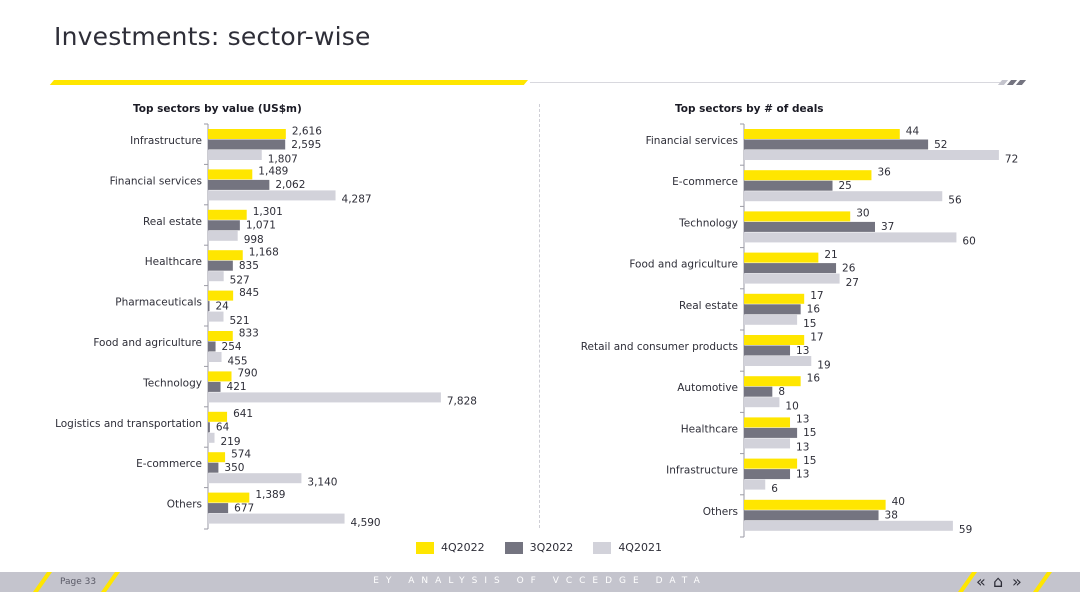  I want to click on category-label: Logistics and transportation, so click(128, 424).